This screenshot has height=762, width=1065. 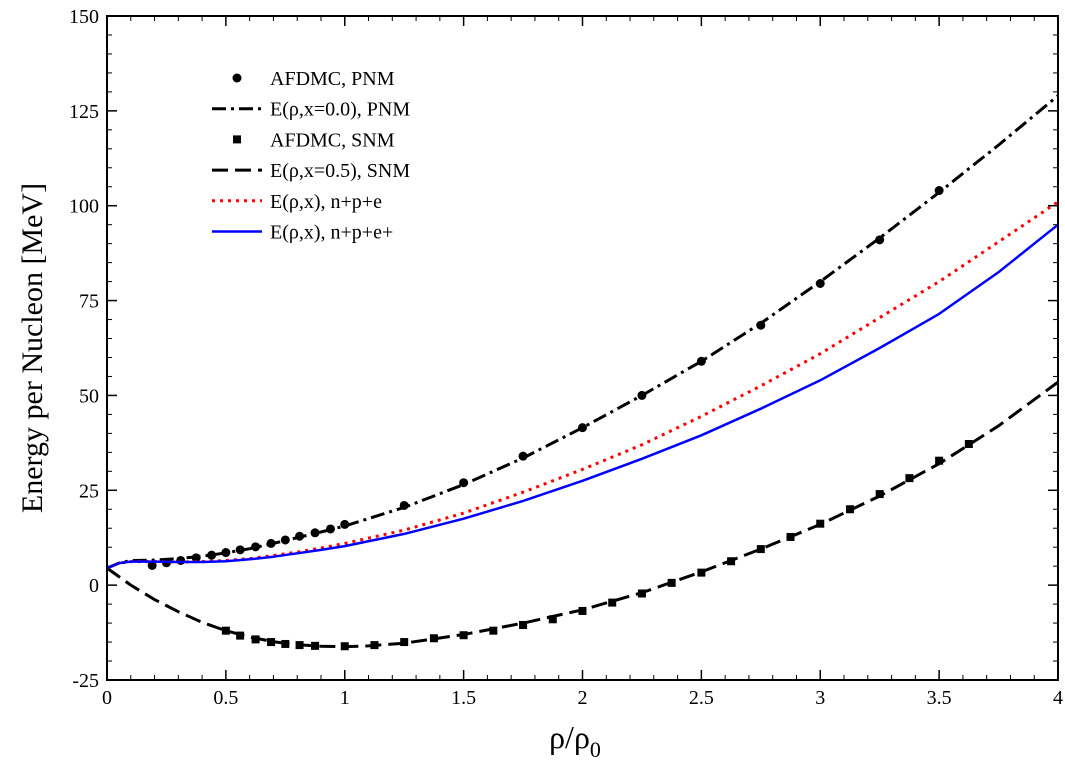 I want to click on legend-item-e-x-0-5-snm: E(ρ,x=0.5), SNM, so click(x=311, y=171).